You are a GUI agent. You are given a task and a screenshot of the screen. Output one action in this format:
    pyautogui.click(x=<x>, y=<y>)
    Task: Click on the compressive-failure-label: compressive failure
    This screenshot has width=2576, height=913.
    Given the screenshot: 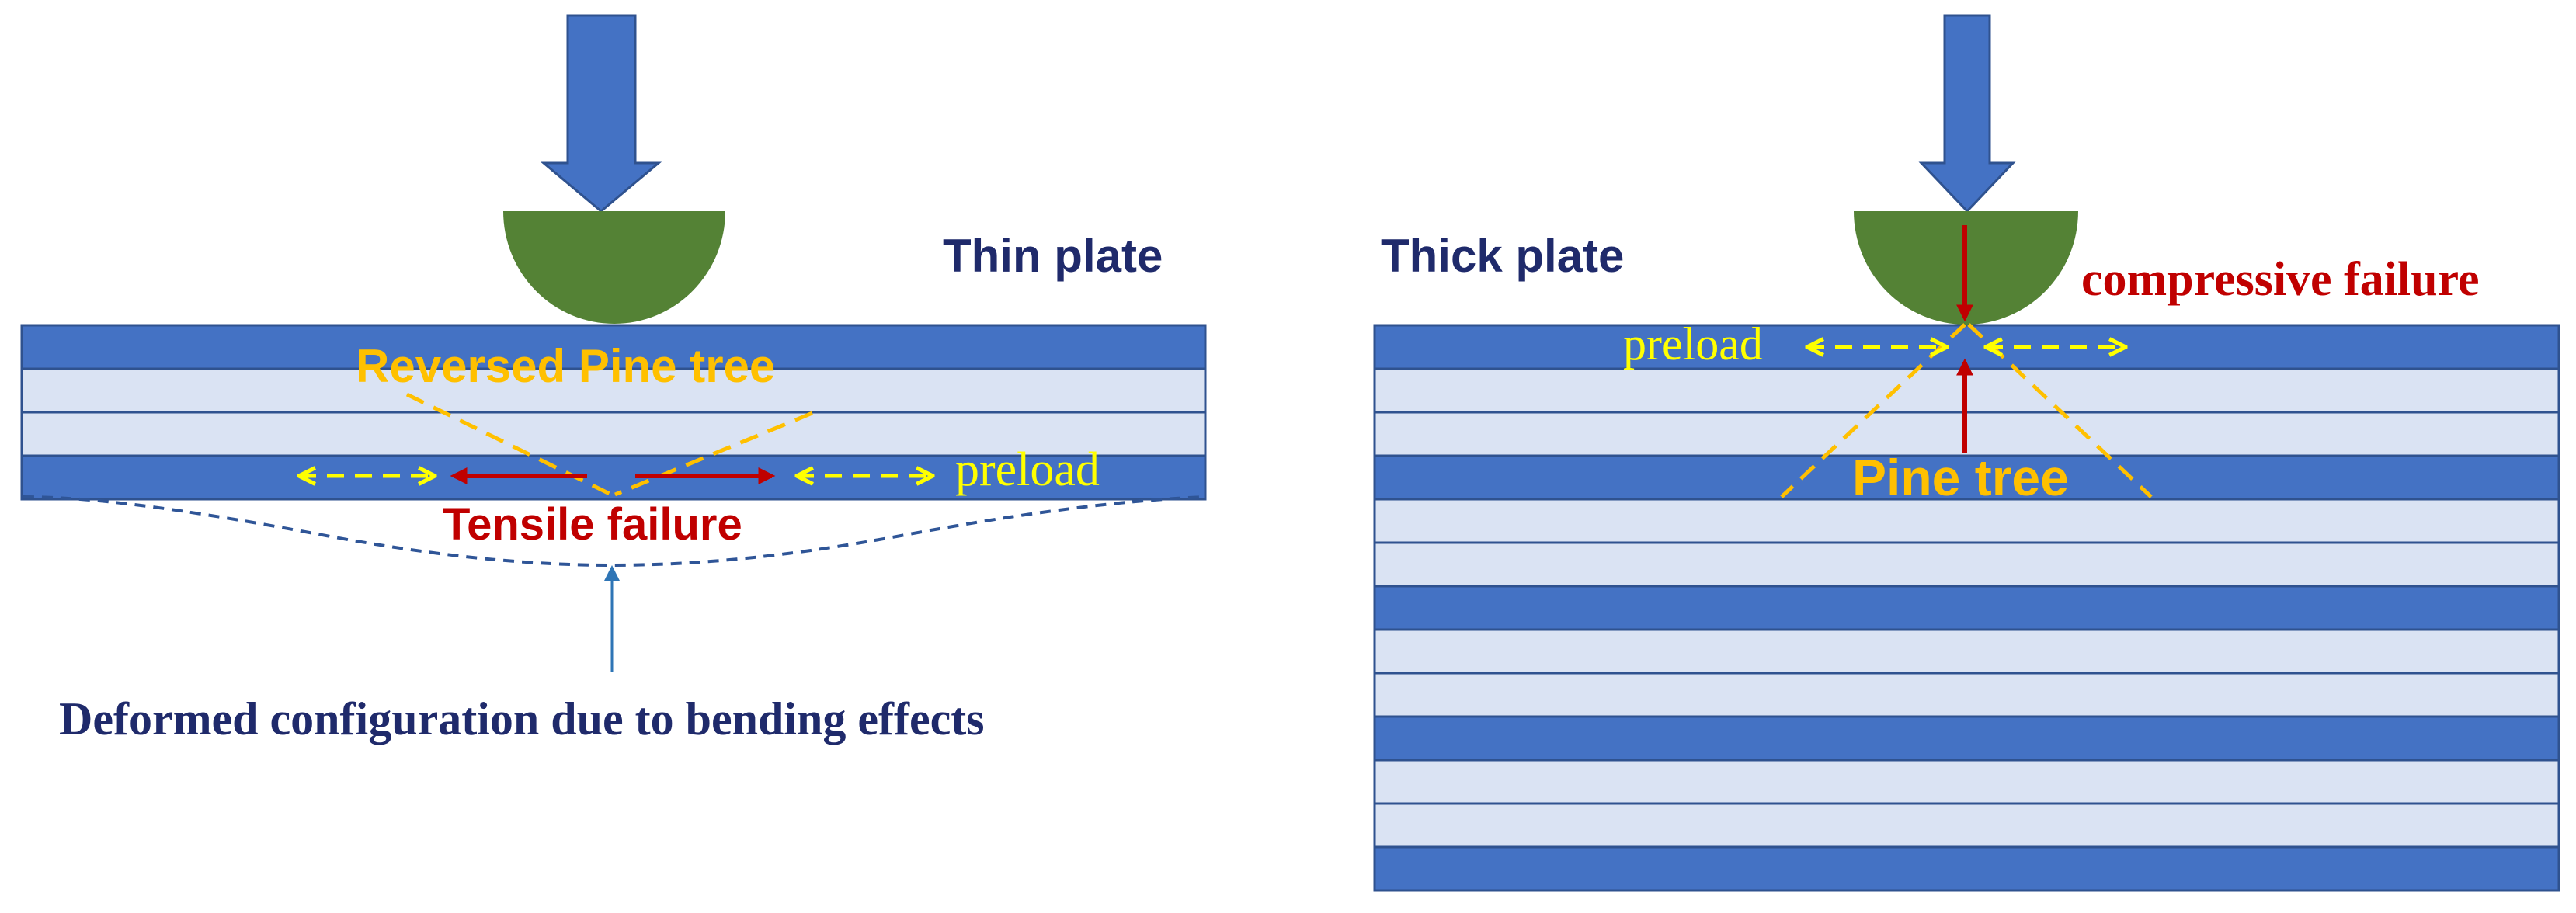 What is the action you would take?
    pyautogui.click(x=2280, y=279)
    